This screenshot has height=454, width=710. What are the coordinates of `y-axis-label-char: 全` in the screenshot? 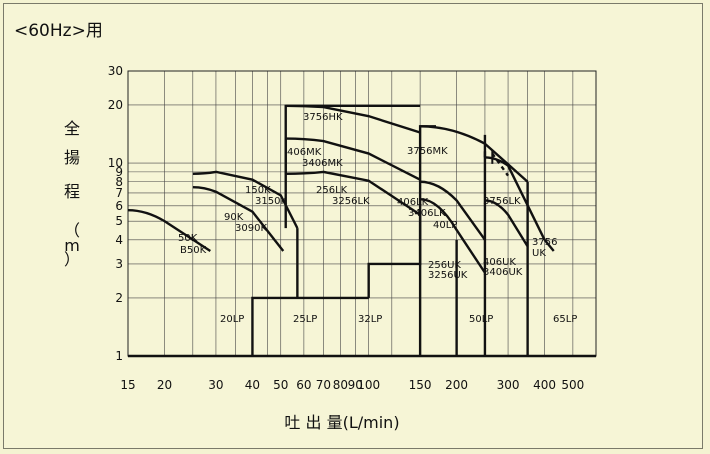 It's located at (72, 128).